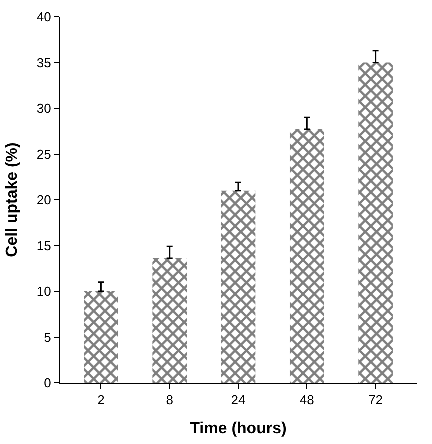 The width and height of the screenshot is (432, 444). I want to click on y-tick-label: 30, so click(44, 108).